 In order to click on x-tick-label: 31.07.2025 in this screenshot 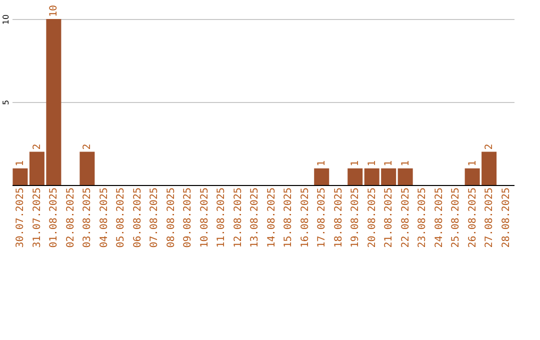, I will do `click(37, 218)`.